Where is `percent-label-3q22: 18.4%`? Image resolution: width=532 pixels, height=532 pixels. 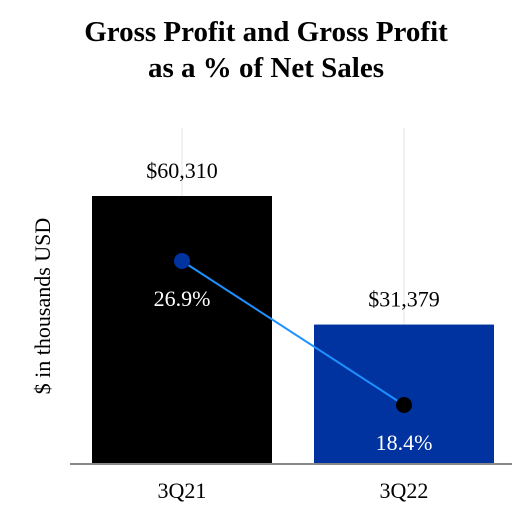 percent-label-3q22: 18.4% is located at coordinates (404, 442).